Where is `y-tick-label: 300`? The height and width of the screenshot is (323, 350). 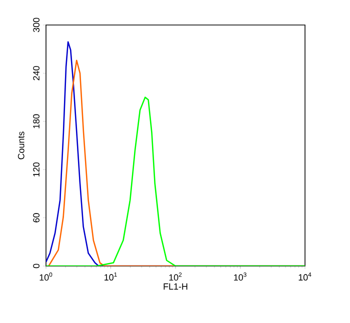 y-tick-label: 300 is located at coordinates (36, 25).